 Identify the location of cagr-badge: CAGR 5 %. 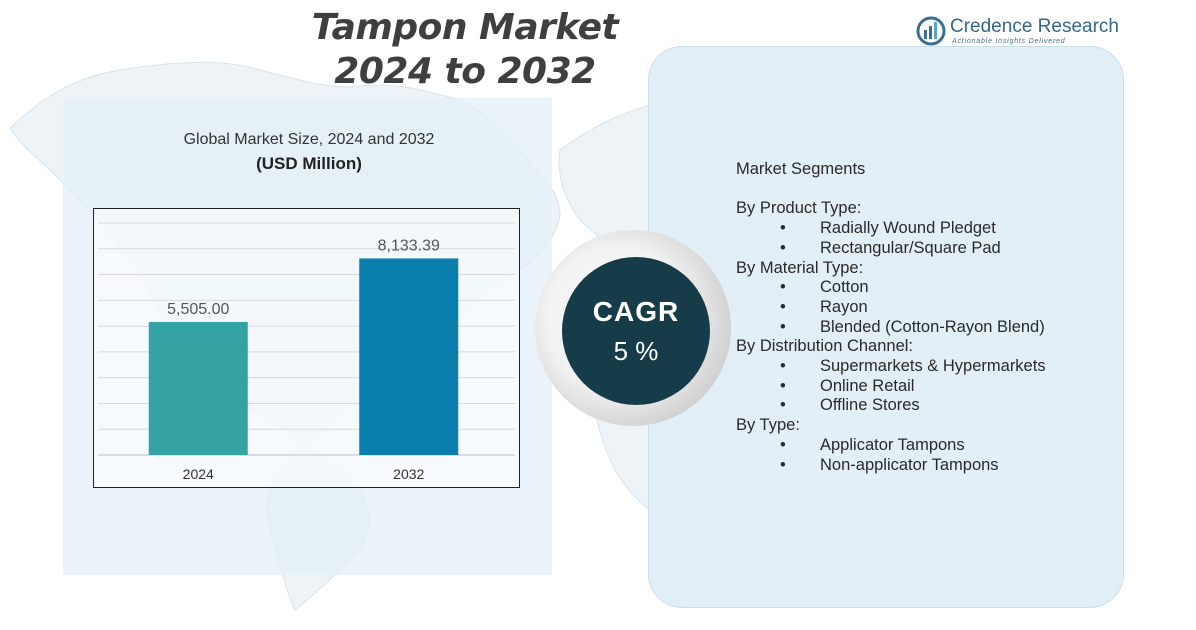
(636, 331).